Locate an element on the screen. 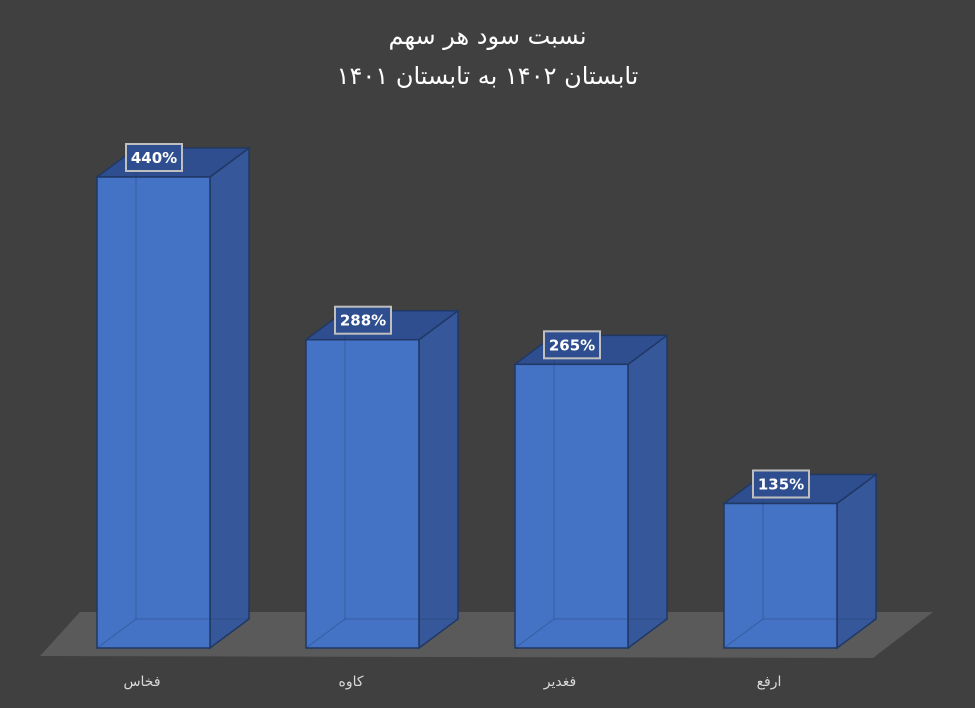  chart-subtitle: تابستان ۱۴۰۲ به تابستان ۱۴۰۱ is located at coordinates (487, 76).